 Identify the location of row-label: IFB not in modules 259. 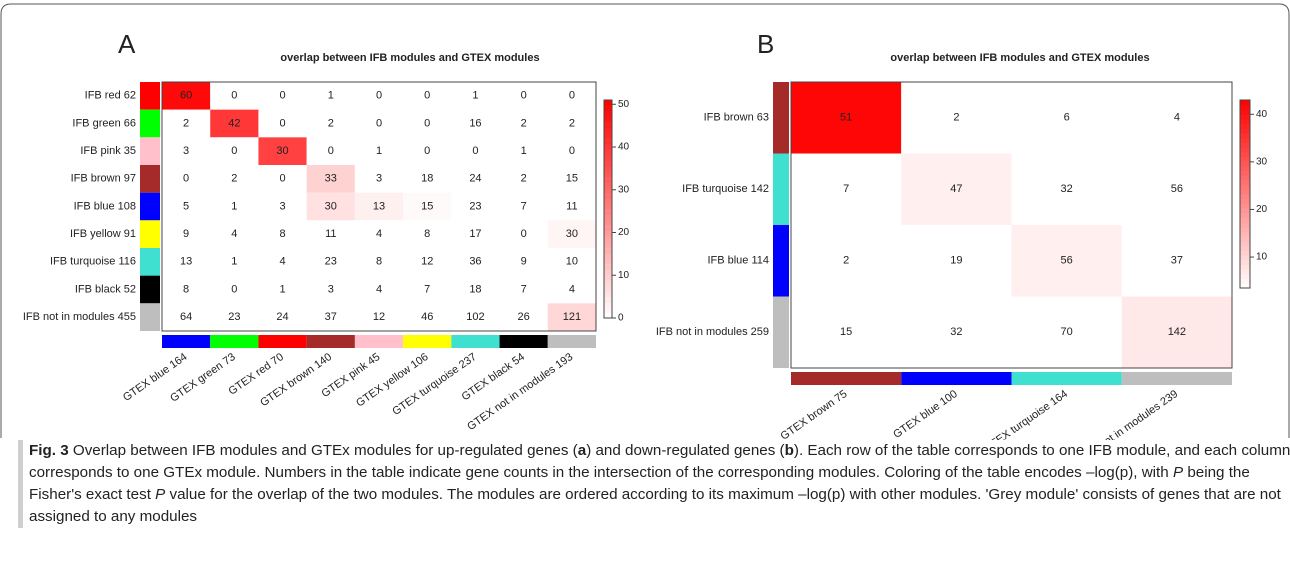
(712, 332).